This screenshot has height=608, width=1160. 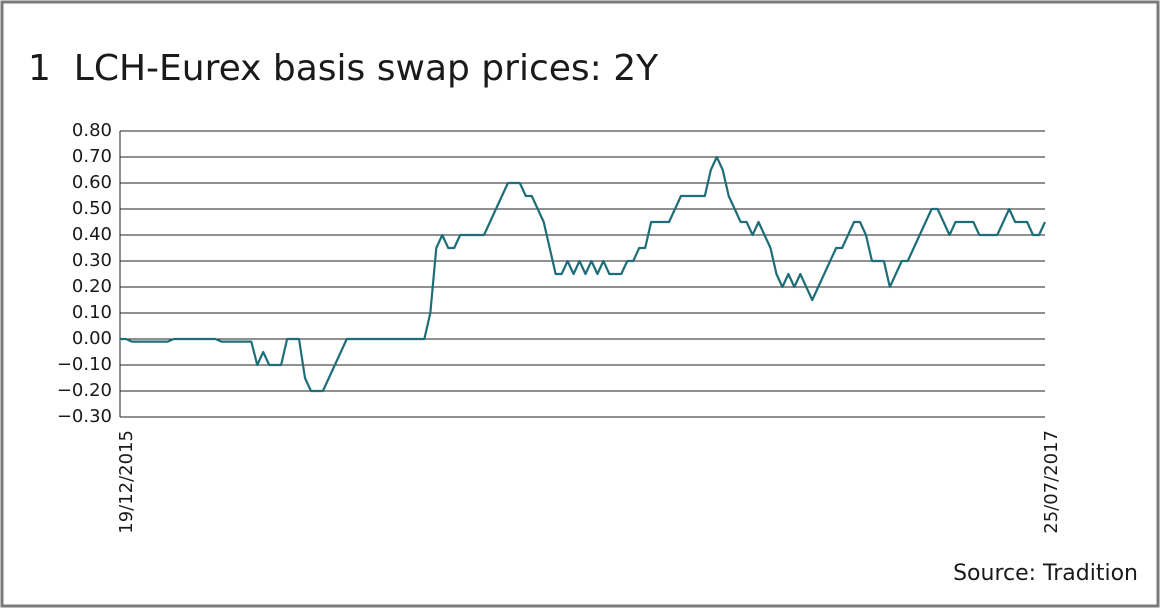 I want to click on y-tick-label: 0.40, so click(x=92, y=234).